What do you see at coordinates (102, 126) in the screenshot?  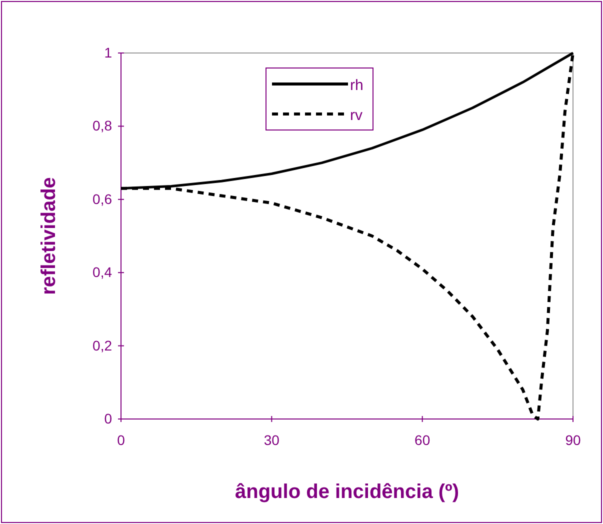 I see `y-tick-label: 0,8` at bounding box center [102, 126].